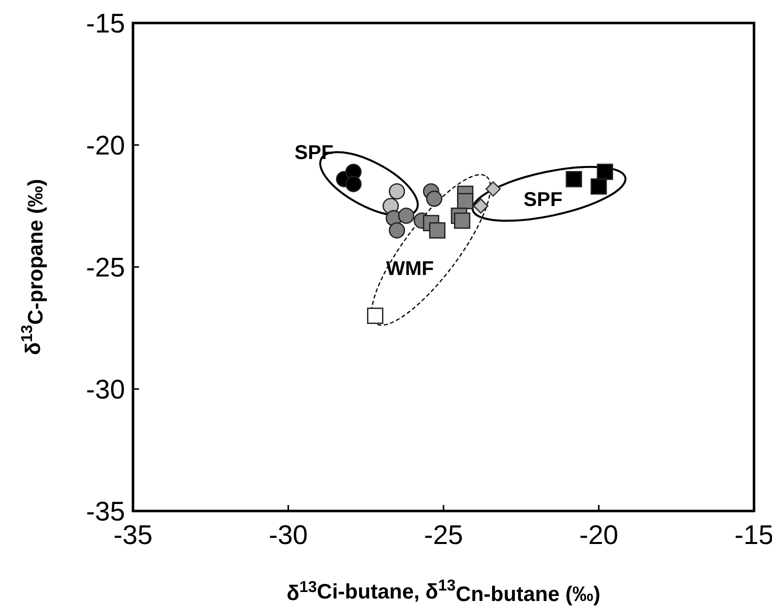  Describe the element at coordinates (105, 389) in the screenshot. I see `y-tick-label: -30` at that location.